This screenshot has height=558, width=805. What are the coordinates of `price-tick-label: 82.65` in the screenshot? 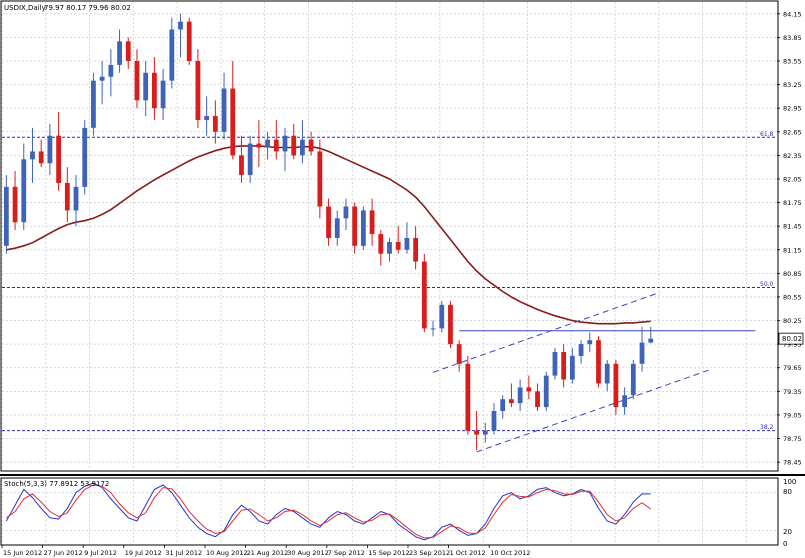 It's located at (792, 132).